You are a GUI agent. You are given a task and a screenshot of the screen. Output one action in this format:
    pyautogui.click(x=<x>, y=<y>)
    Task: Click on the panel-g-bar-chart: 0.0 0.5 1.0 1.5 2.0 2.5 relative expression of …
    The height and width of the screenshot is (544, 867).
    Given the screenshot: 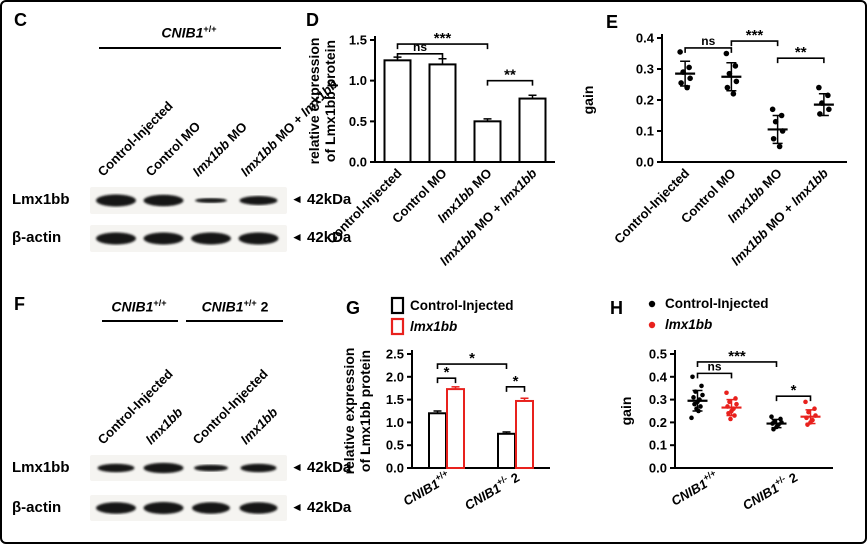 What is the action you would take?
    pyautogui.click(x=445, y=404)
    